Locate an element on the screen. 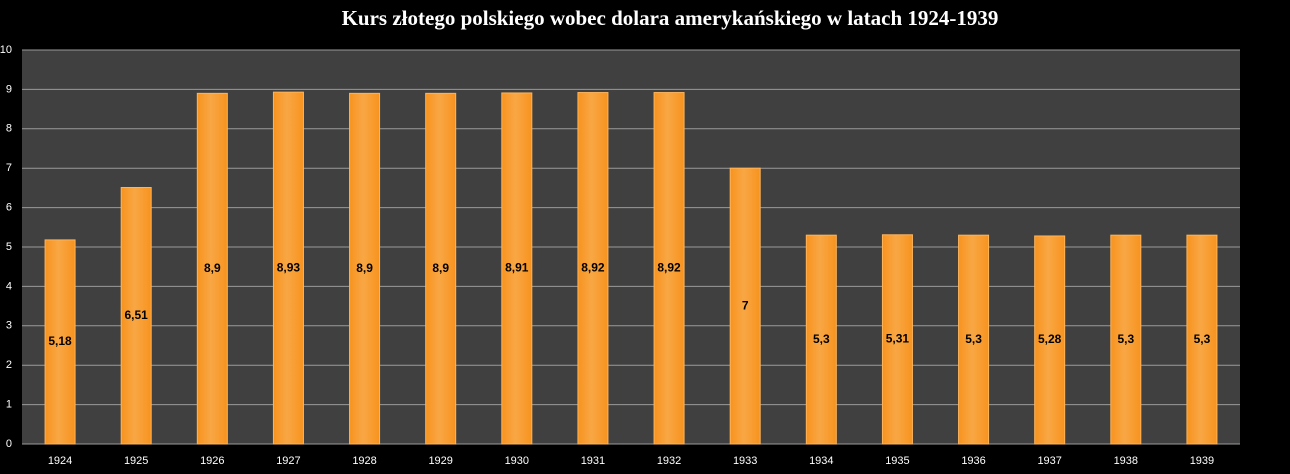 This screenshot has width=1290, height=474. y-tick-label: 8 is located at coordinates (9, 129).